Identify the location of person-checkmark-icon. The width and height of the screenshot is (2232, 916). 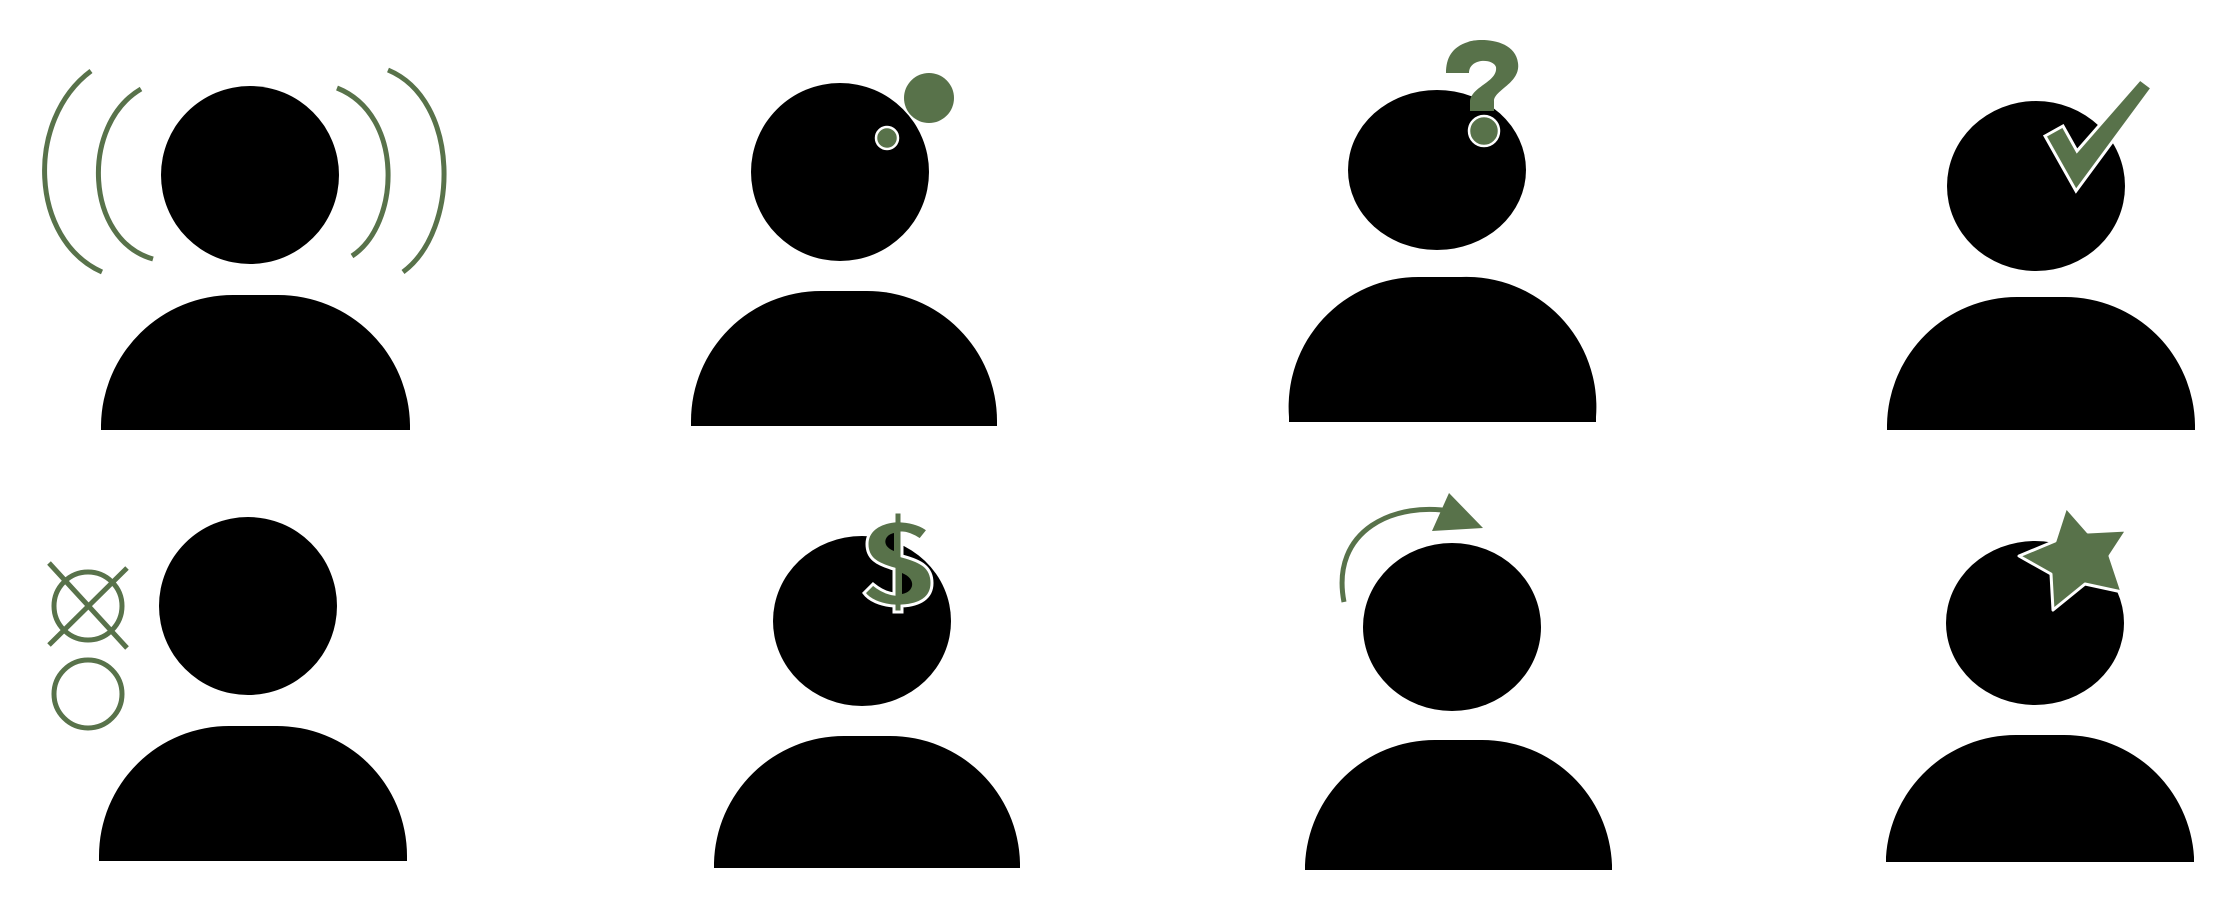
(2041, 253).